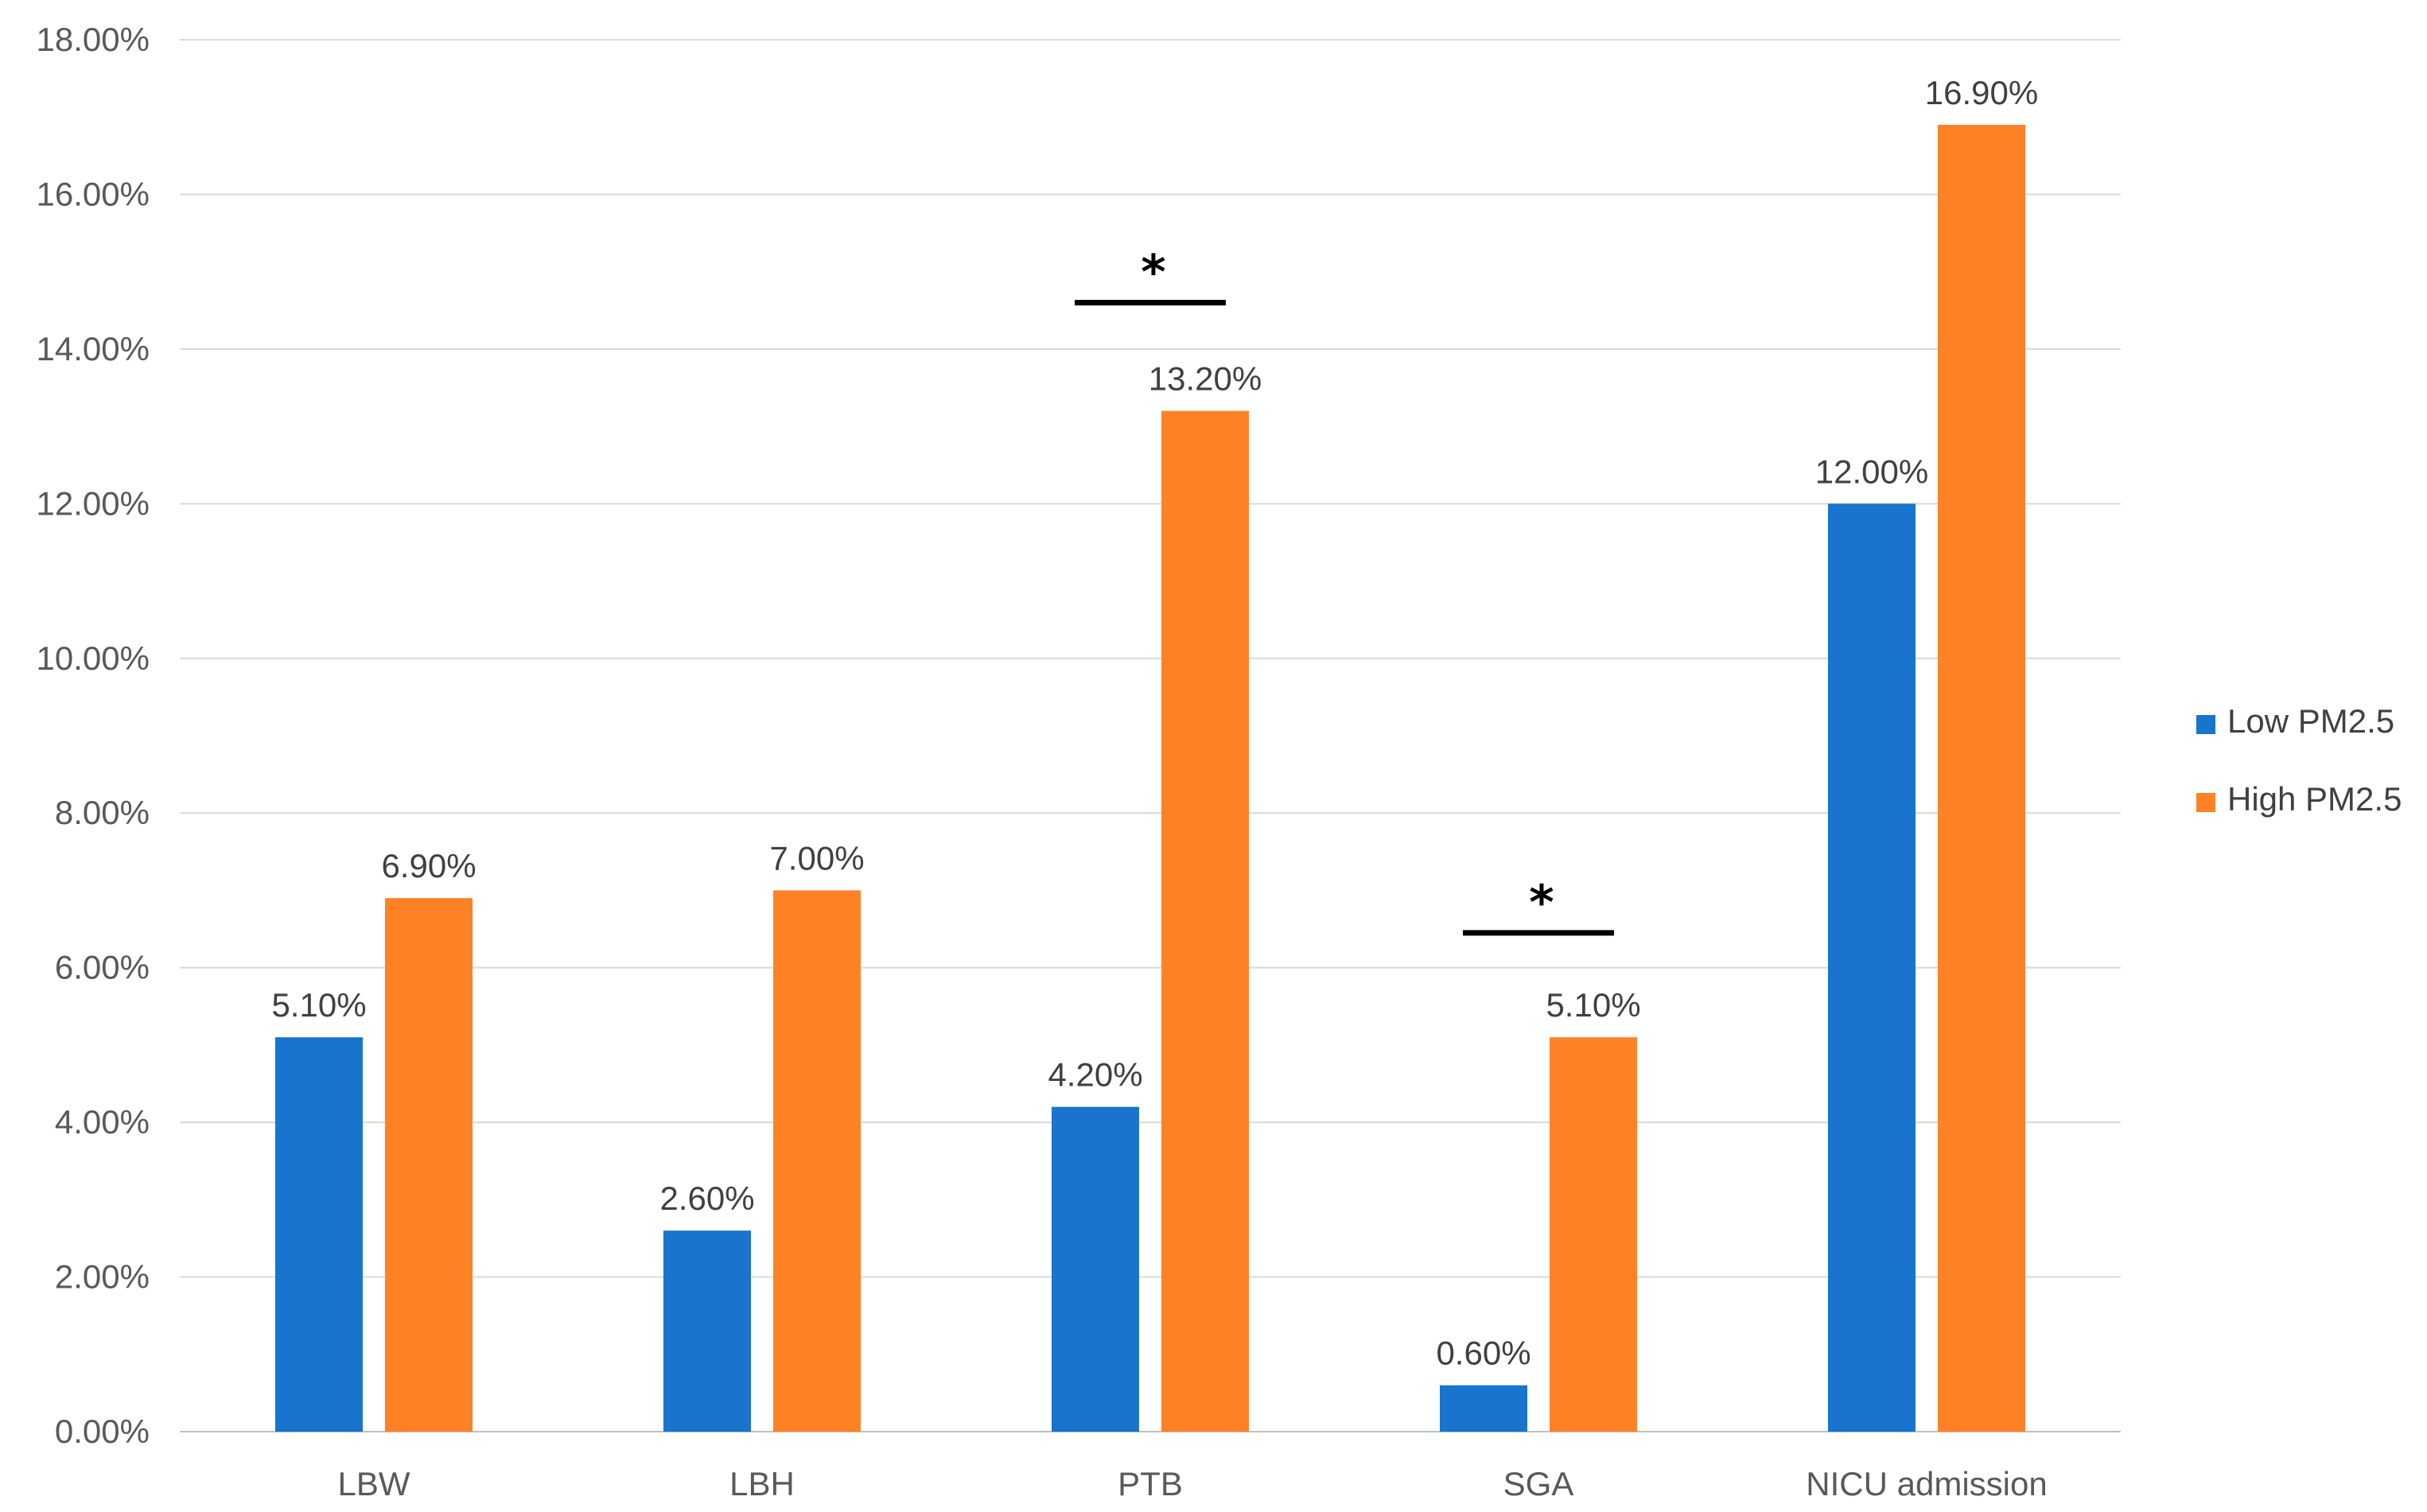 The image size is (2427, 1512). I want to click on bar-high-lbw, so click(429, 1165).